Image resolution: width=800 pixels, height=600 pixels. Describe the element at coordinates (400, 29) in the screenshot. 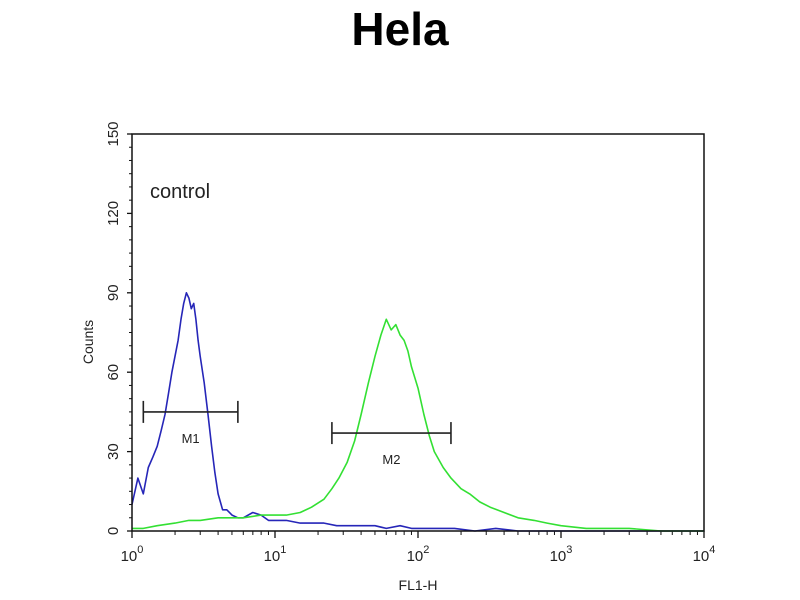

I see `chart-title: Hela` at that location.